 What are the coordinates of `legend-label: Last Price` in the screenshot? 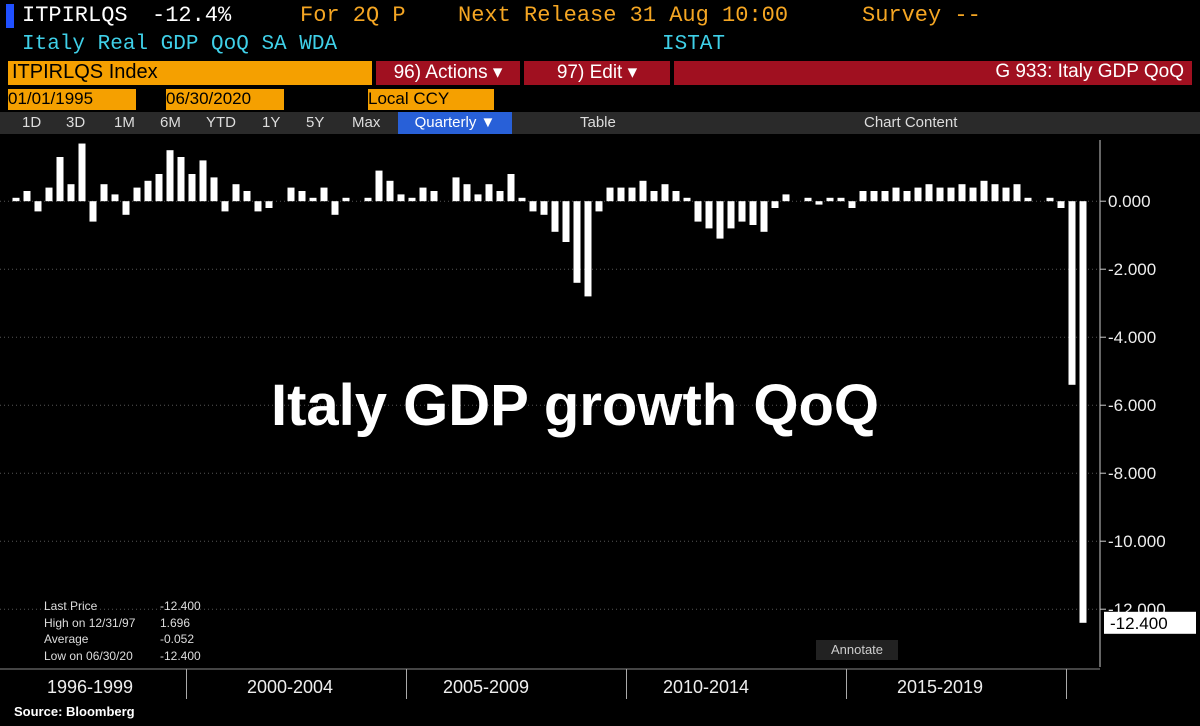 It's located at (71, 606).